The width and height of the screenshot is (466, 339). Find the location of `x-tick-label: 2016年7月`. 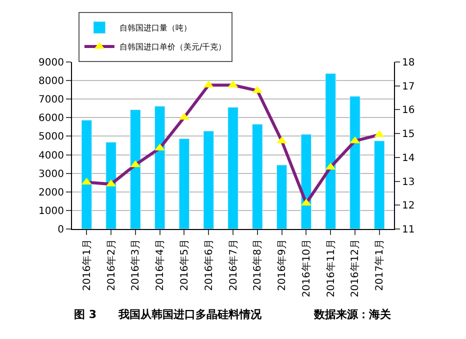

x-tick-label: 2016年7月 is located at coordinates (233, 265).